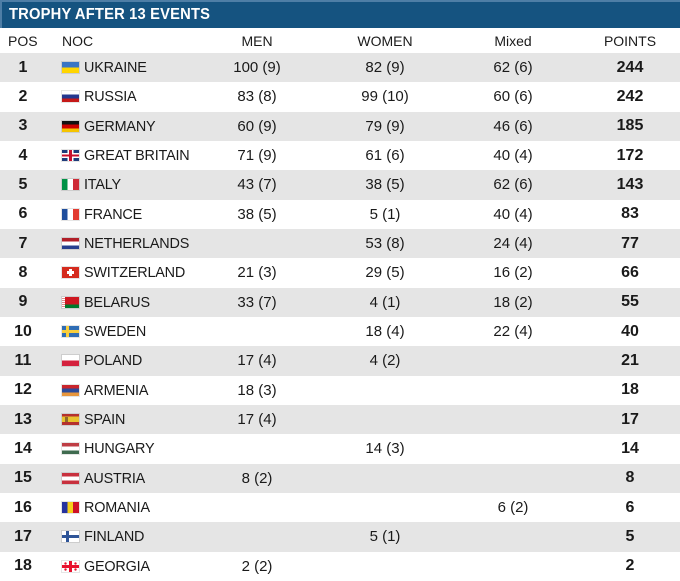 The image size is (680, 581). I want to click on points-cell: 14, so click(630, 448).